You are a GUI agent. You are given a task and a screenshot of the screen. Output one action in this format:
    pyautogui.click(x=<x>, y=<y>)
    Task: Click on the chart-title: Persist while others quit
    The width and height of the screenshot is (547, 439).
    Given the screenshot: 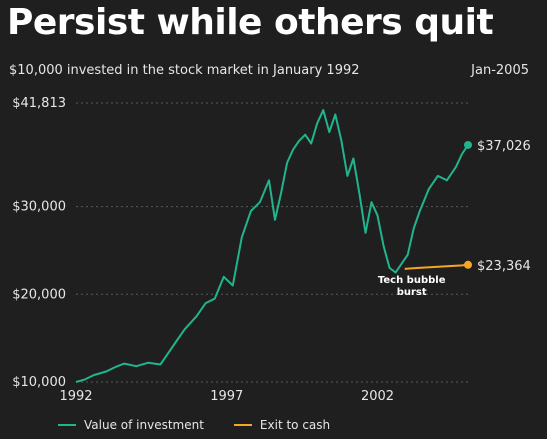 What is the action you would take?
    pyautogui.click(x=250, y=22)
    